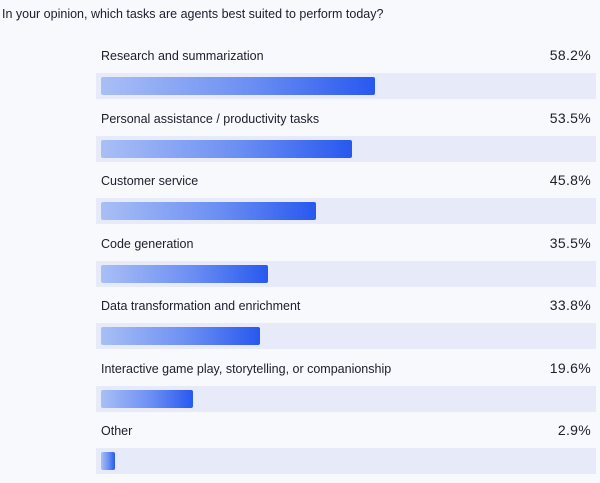  Describe the element at coordinates (570, 180) in the screenshot. I see `value-label: 45.8%` at that location.